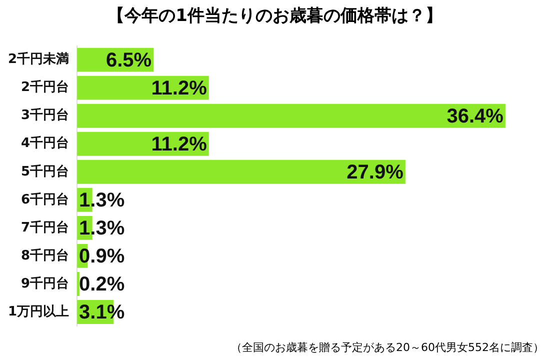  What do you see at coordinates (45, 87) in the screenshot?
I see `y-tick-label: 2千円台` at bounding box center [45, 87].